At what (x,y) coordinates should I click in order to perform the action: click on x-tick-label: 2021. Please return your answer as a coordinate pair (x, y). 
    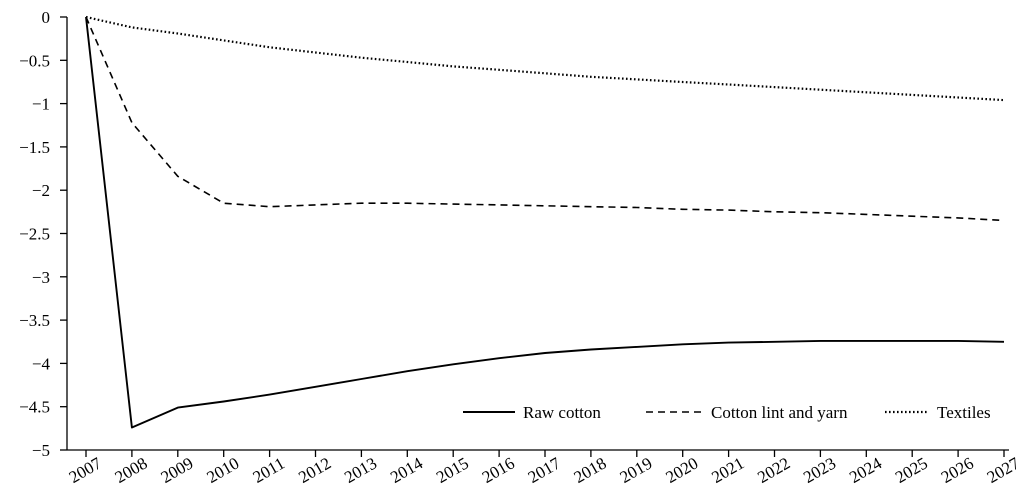
    Looking at the image, I should click on (727, 470).